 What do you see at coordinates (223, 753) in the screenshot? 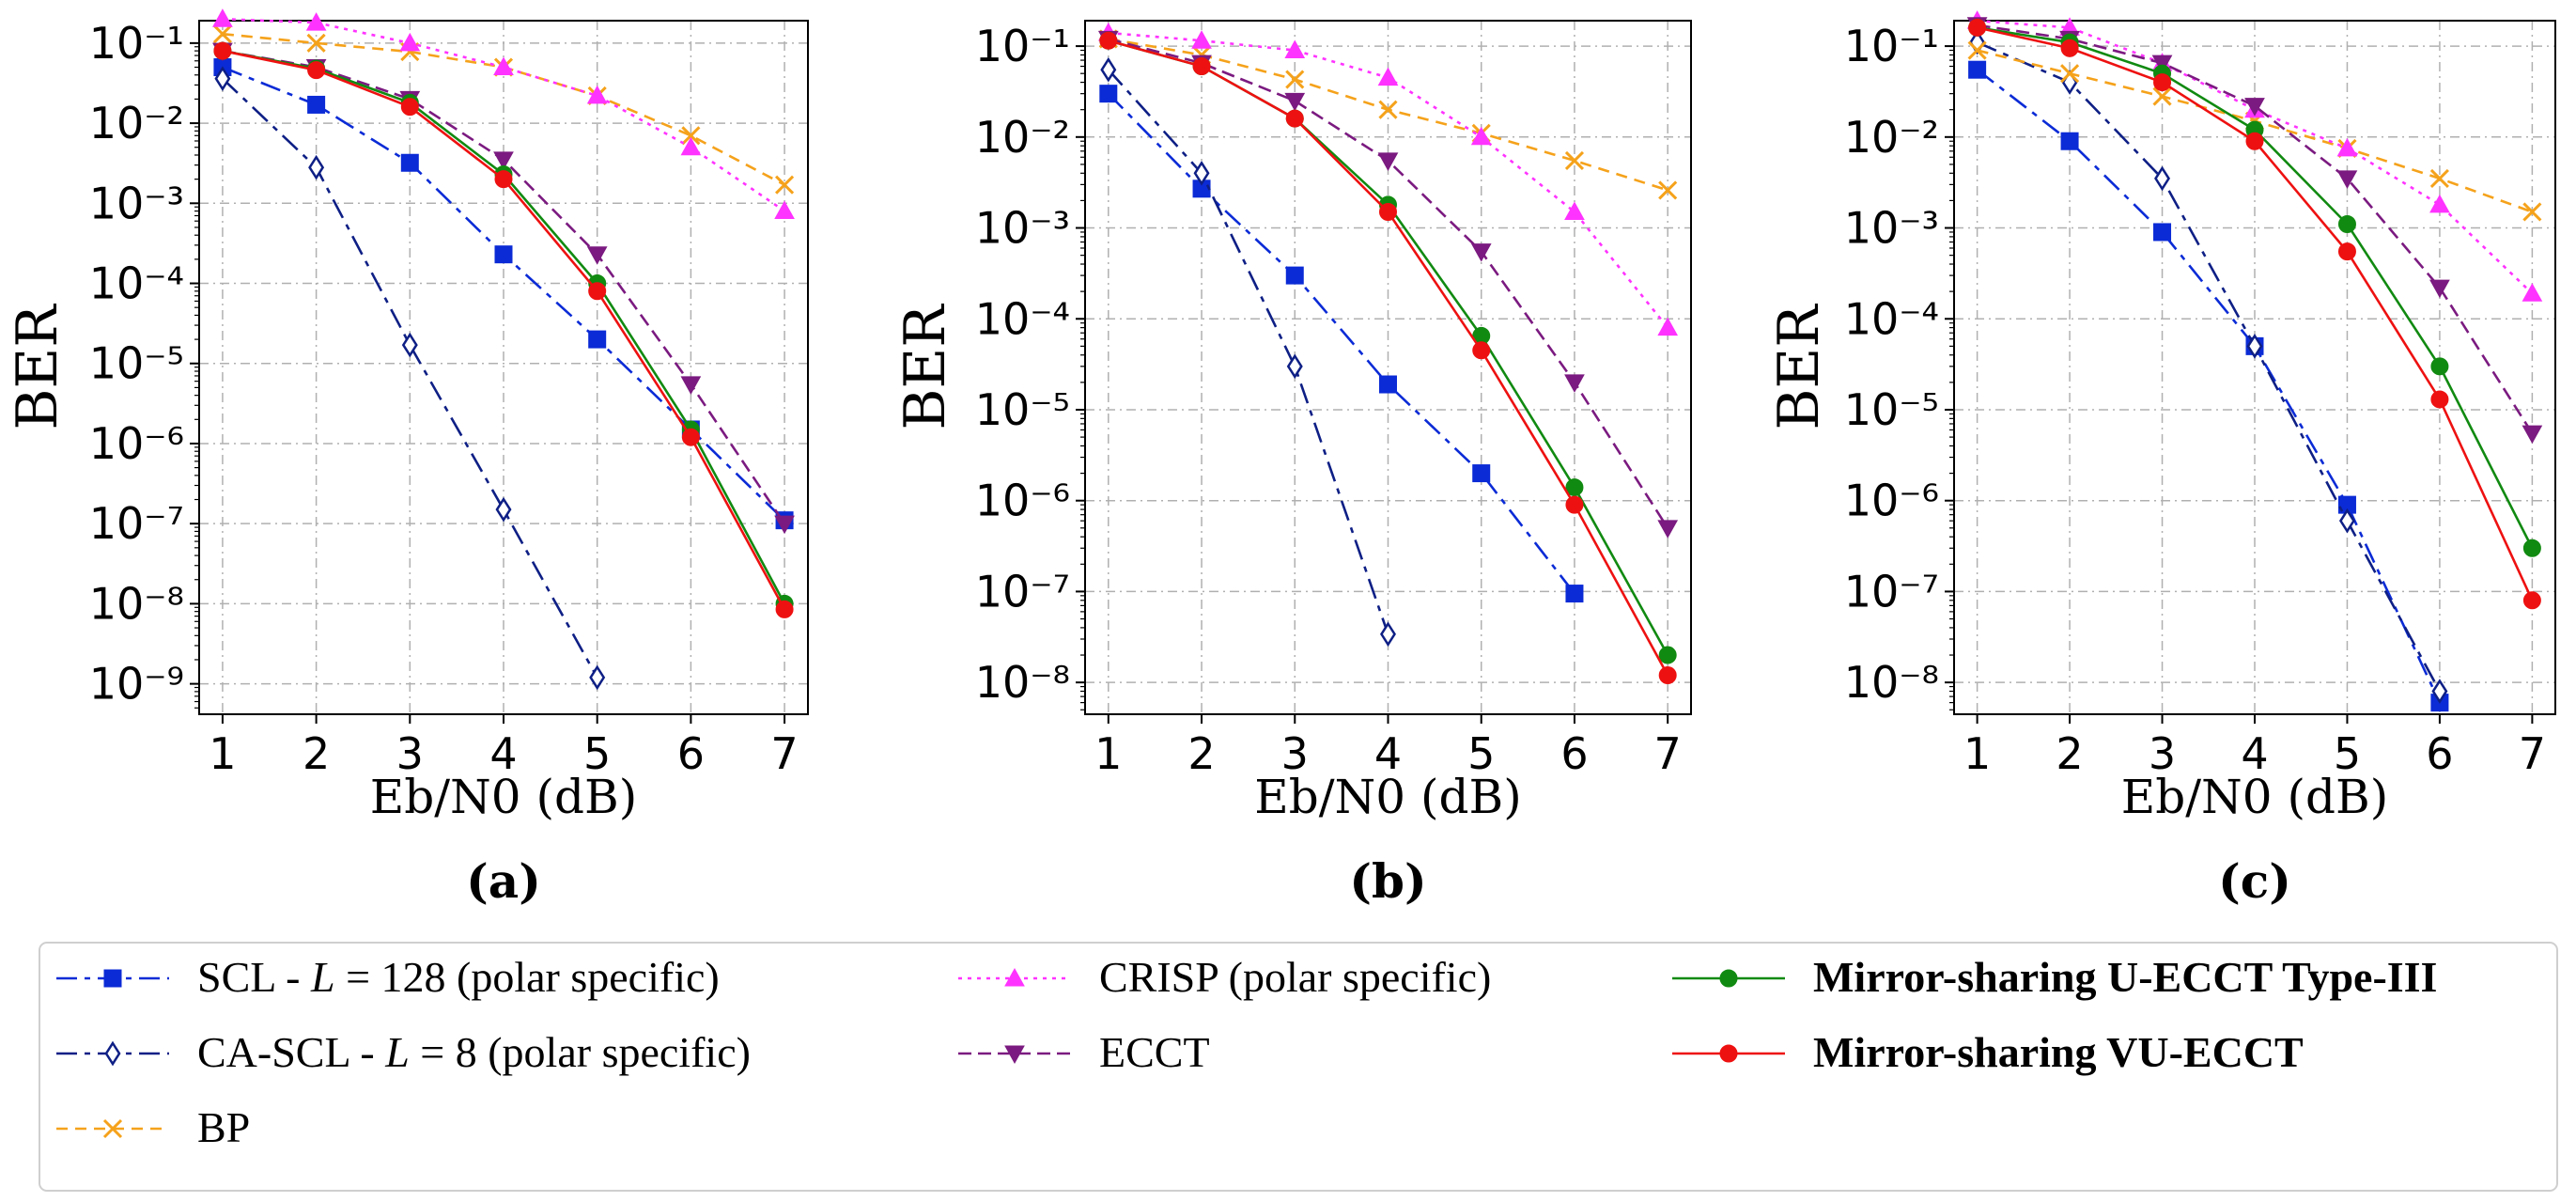
I see `x-tick-label: 1` at bounding box center [223, 753].